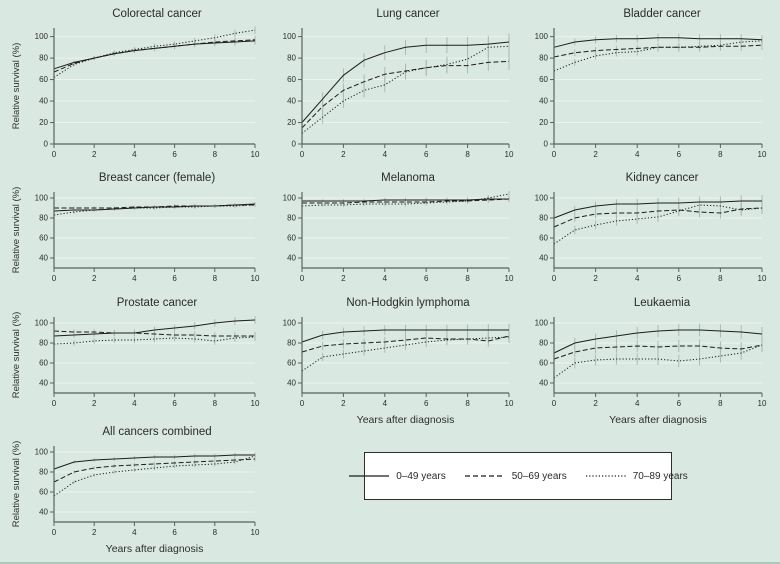 The width and height of the screenshot is (780, 564). Describe the element at coordinates (539, 476) in the screenshot. I see `legend-label: 50–69 years` at that location.